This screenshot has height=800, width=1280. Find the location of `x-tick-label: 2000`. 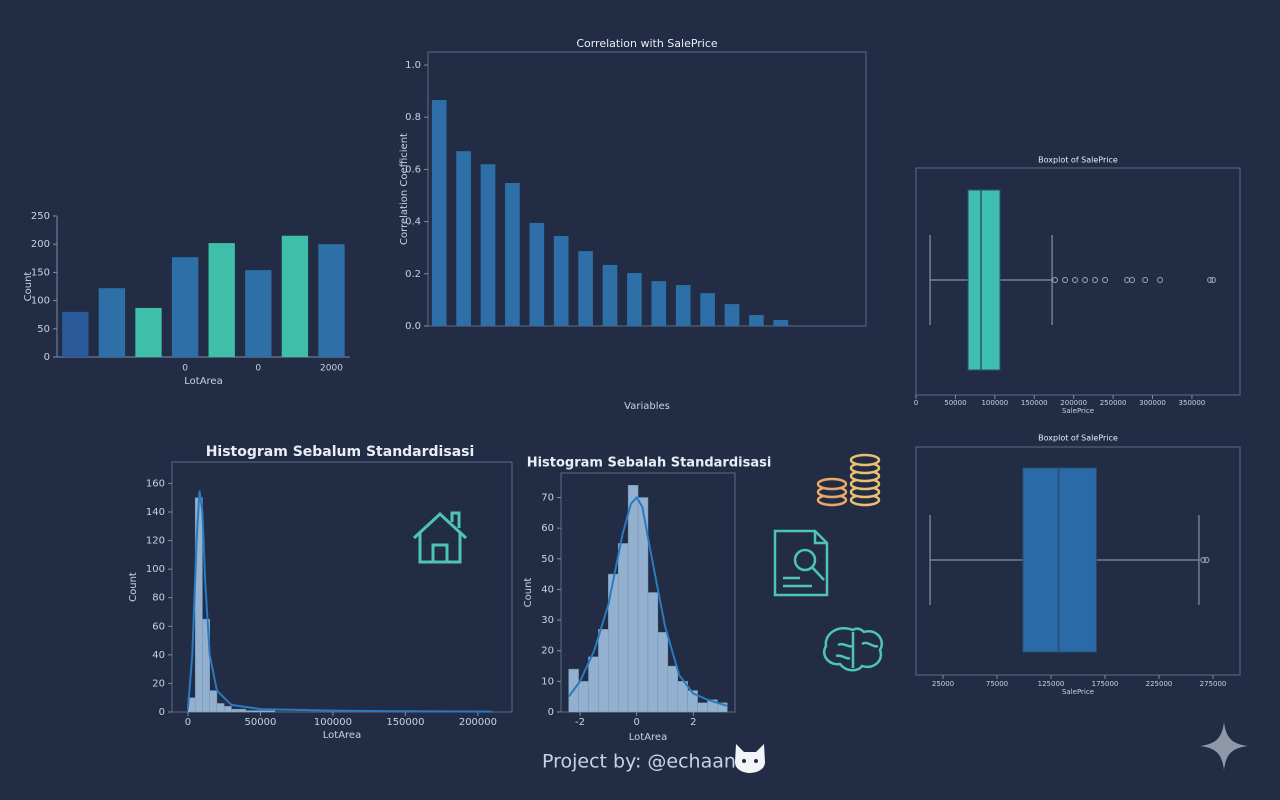

x-tick-label: 2000 is located at coordinates (331, 369).